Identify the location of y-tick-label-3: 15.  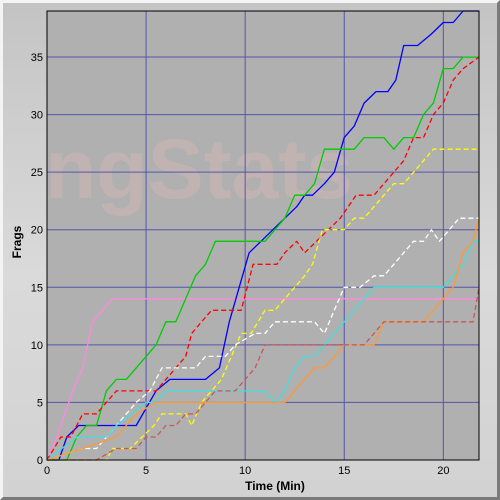
(37, 288).